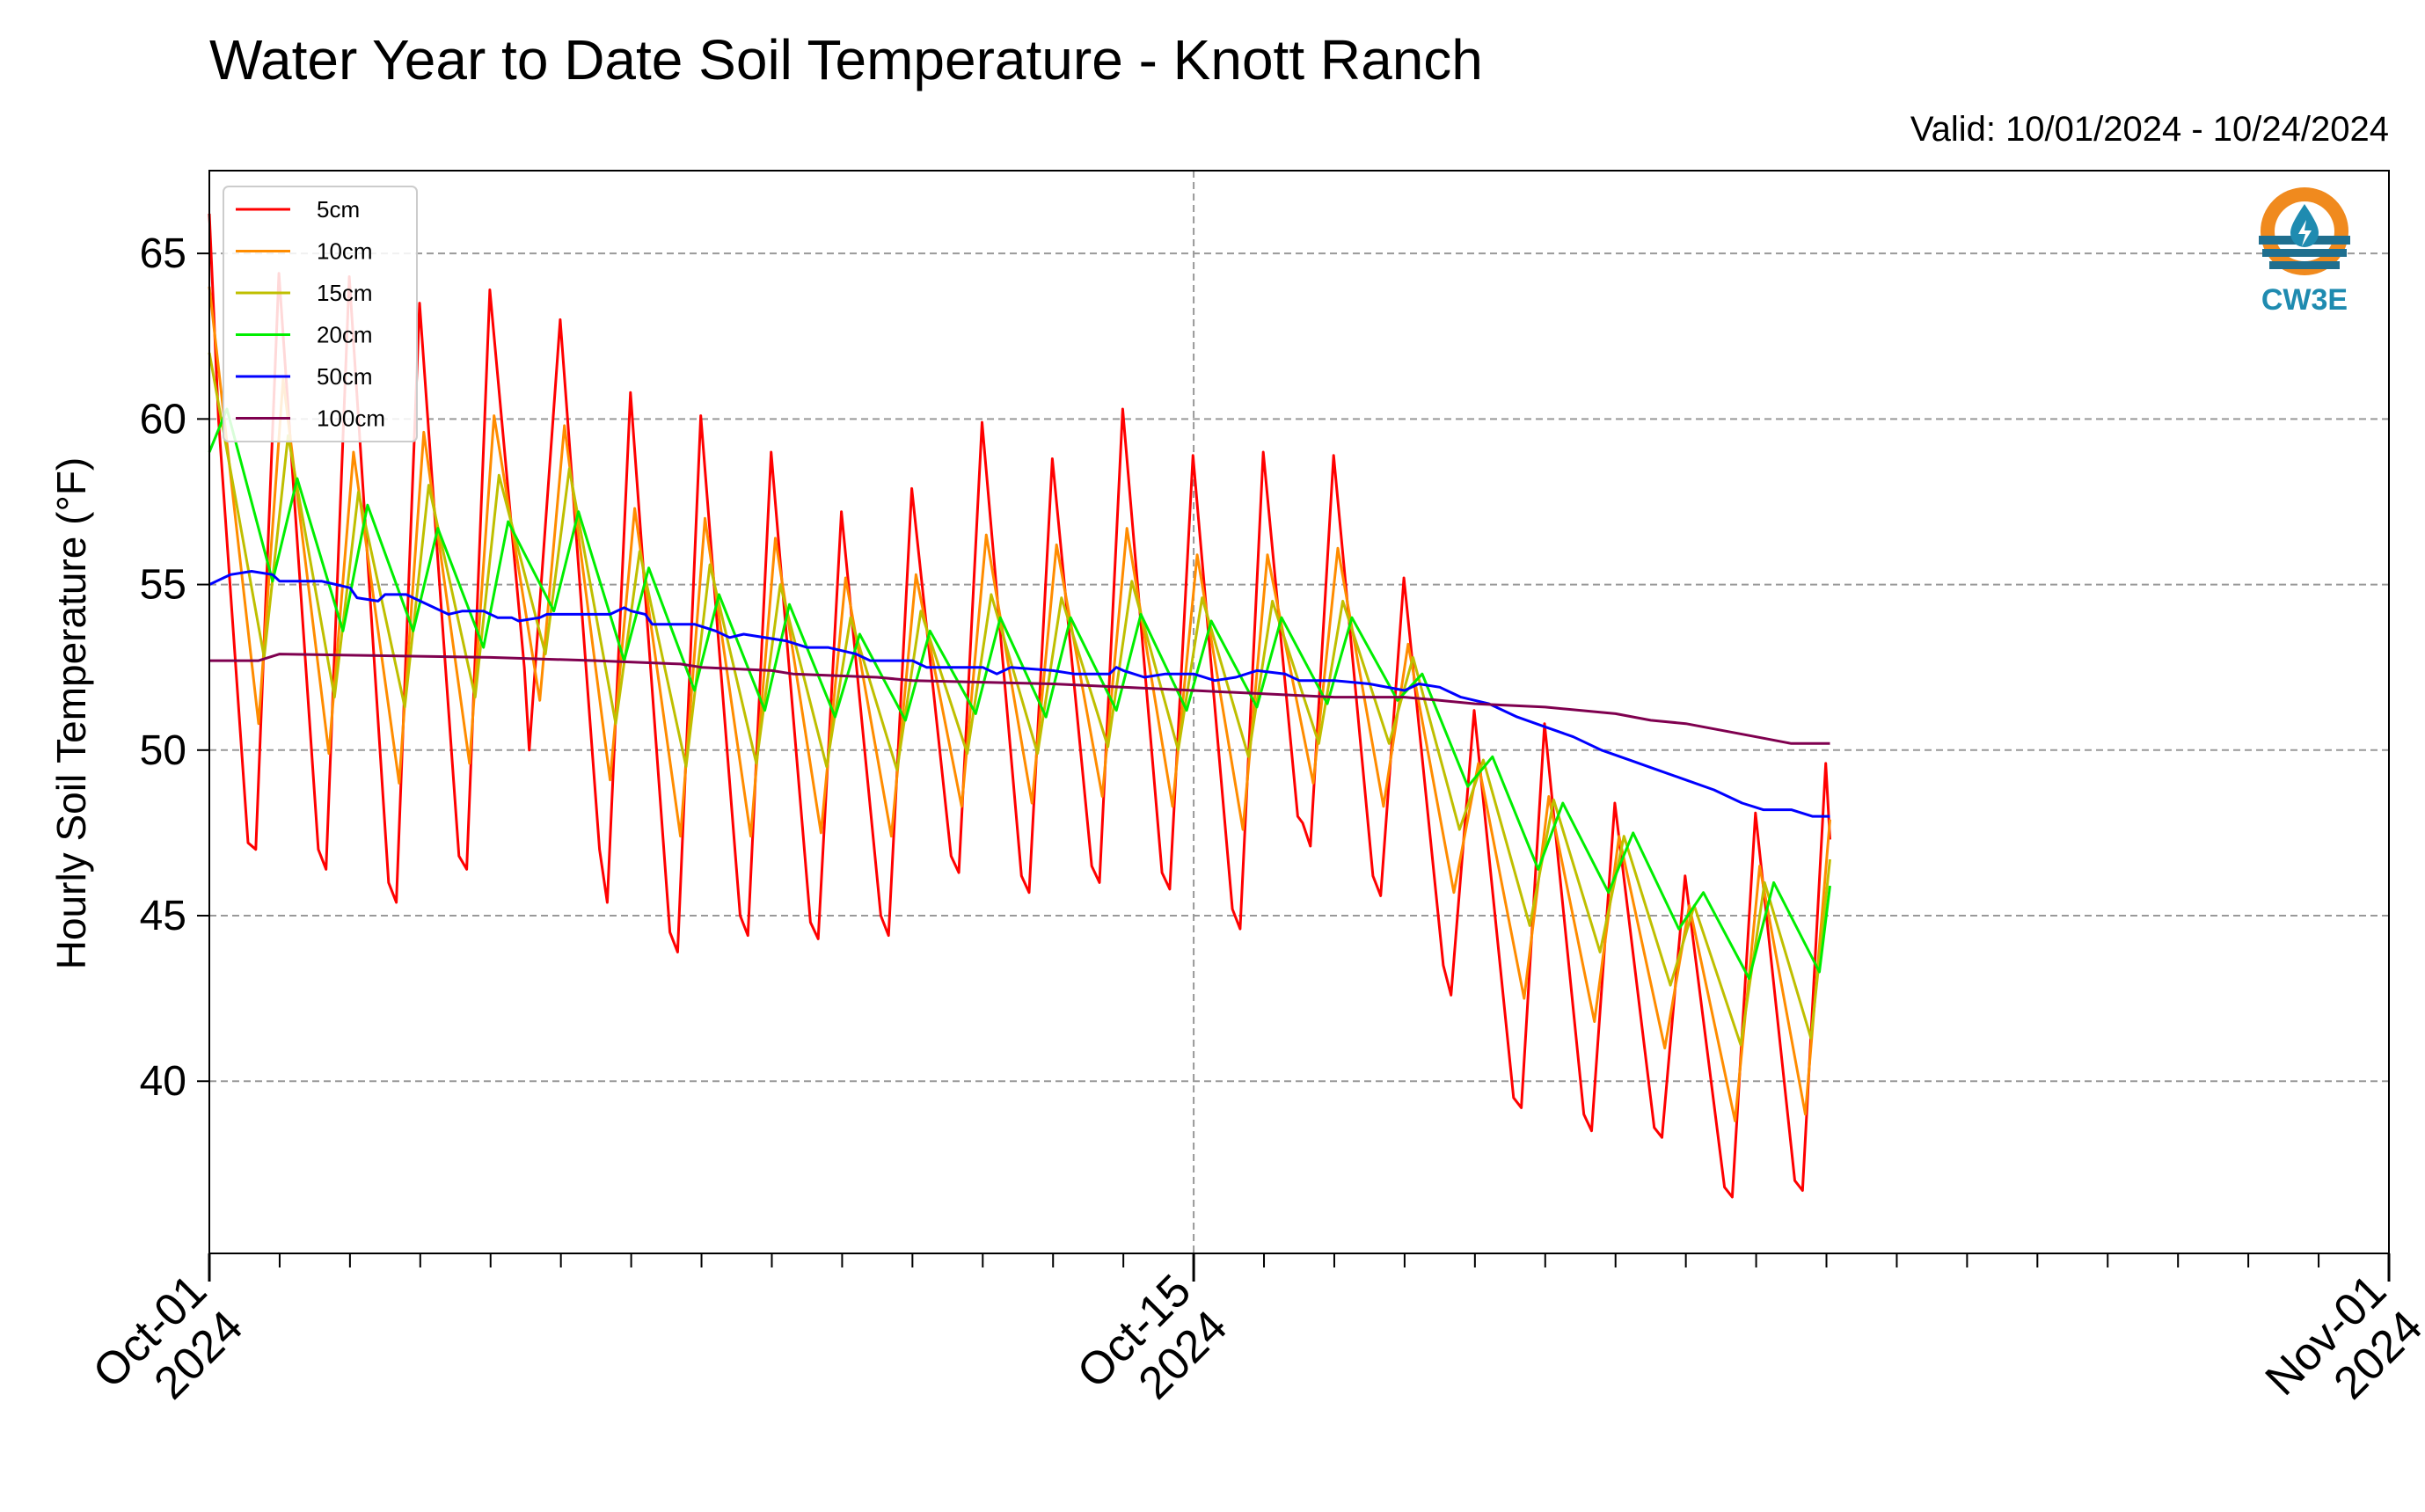 The height and width of the screenshot is (1512, 2425). I want to click on series-line-50cm, so click(1019, 694).